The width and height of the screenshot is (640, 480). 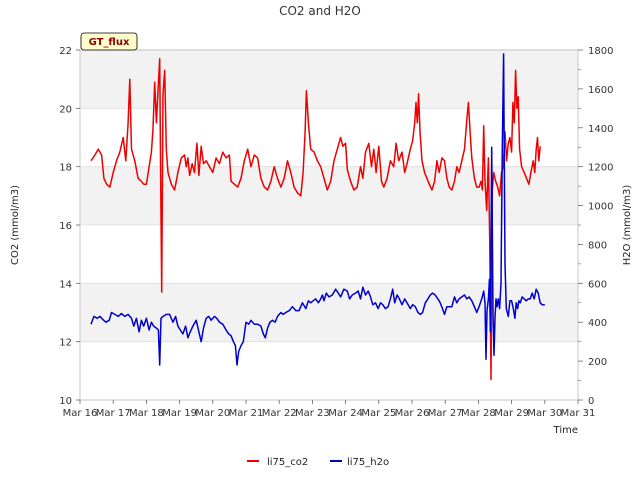 What do you see at coordinates (565, 430) in the screenshot?
I see `x-axis-label: Time` at bounding box center [565, 430].